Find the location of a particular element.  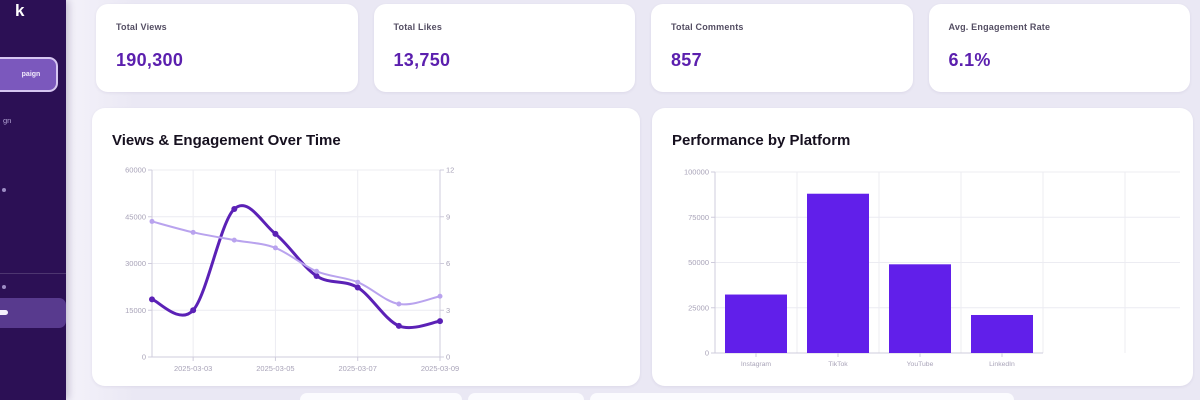

svg-text: 45000 is located at coordinates (135, 216).